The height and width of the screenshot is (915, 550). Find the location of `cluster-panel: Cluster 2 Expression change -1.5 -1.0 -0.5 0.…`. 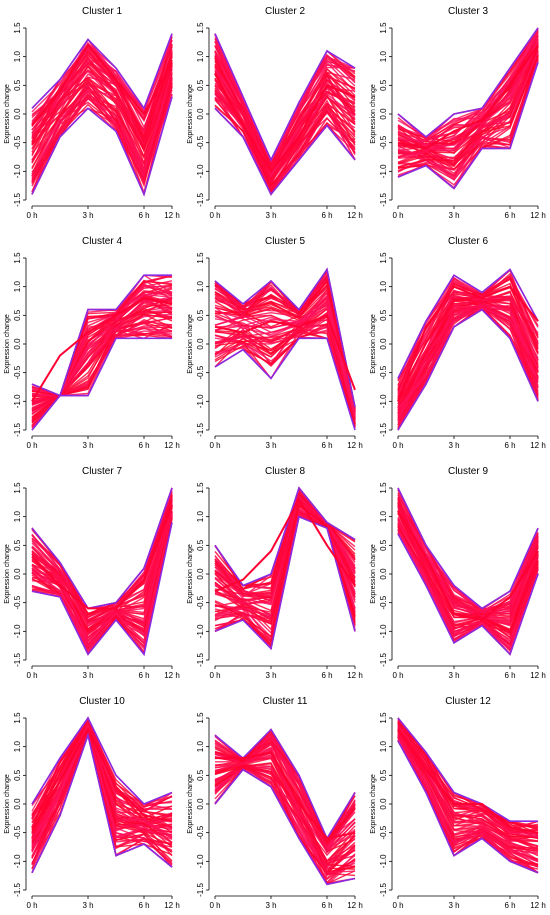

cluster-panel: Cluster 2 Expression change -1.5 -1.0 -0.5 0.… is located at coordinates (275, 113).